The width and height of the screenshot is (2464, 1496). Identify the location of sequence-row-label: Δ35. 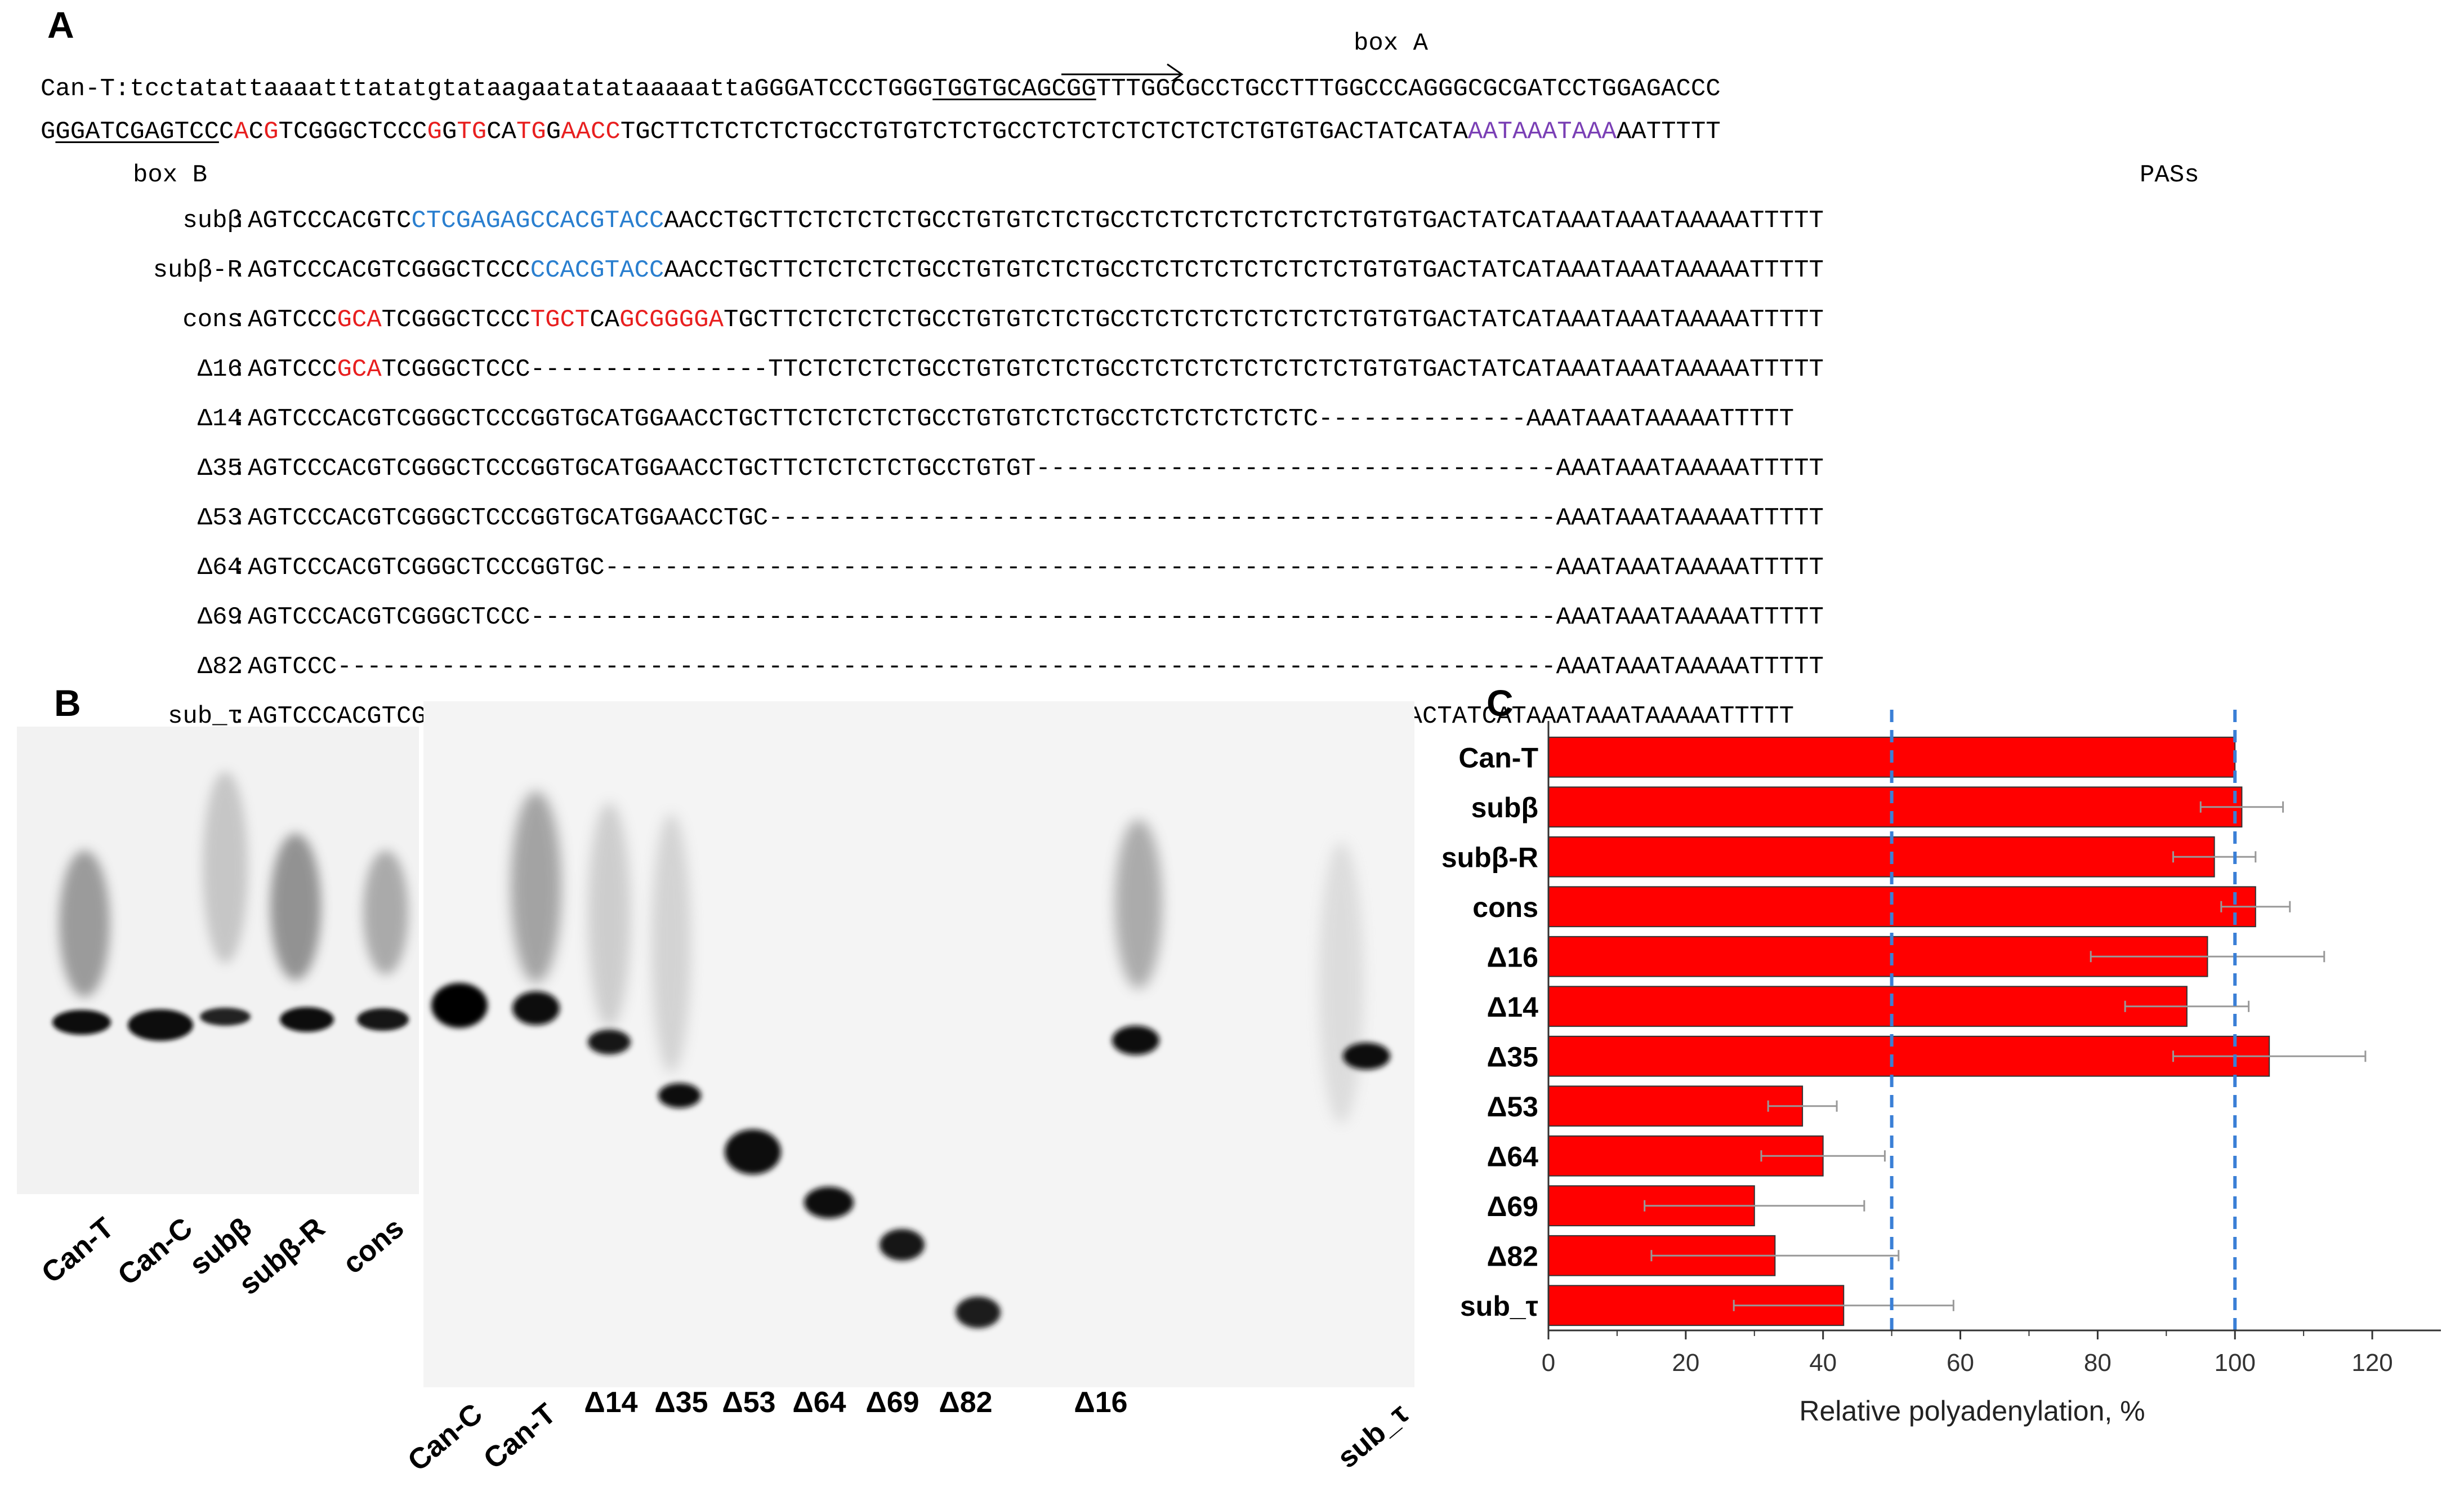
(219, 469).